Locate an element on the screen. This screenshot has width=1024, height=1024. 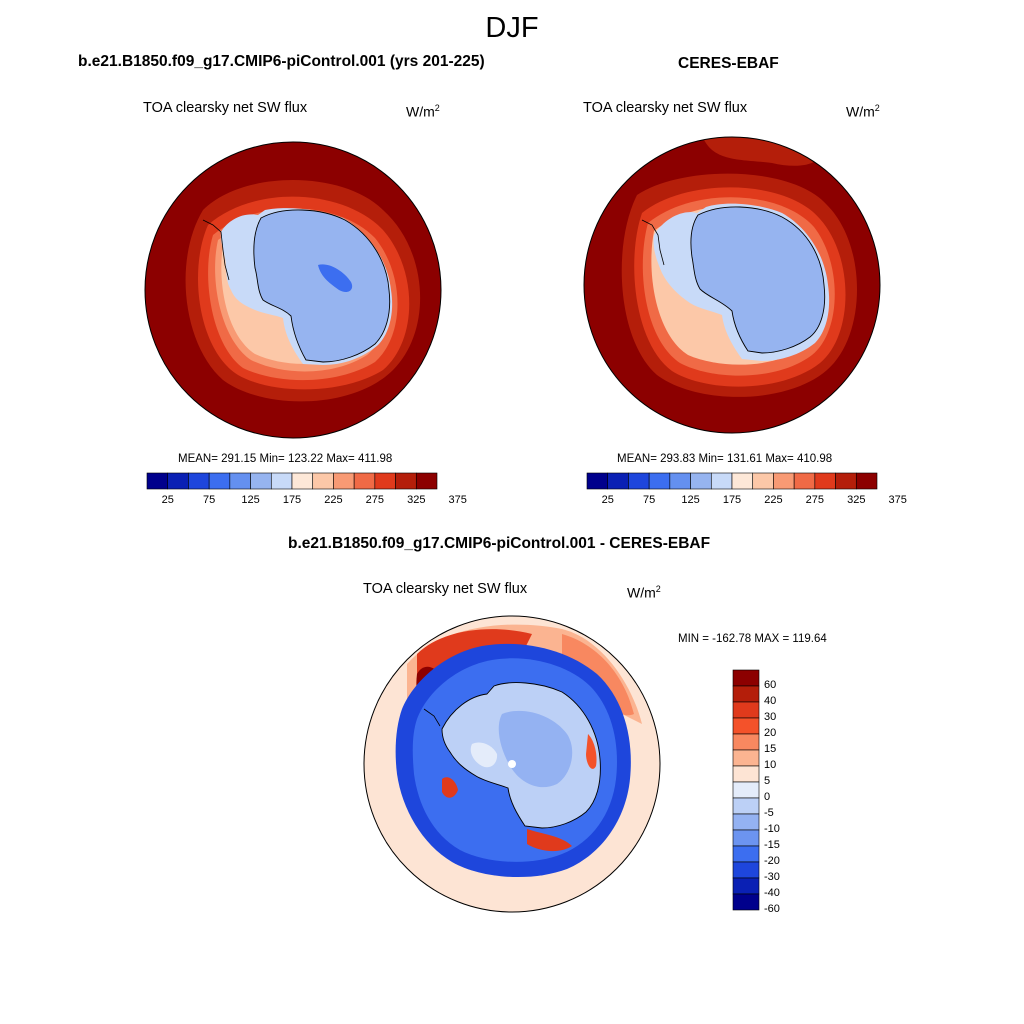
model-colorbar-tick-label: 225 is located at coordinates (333, 500).